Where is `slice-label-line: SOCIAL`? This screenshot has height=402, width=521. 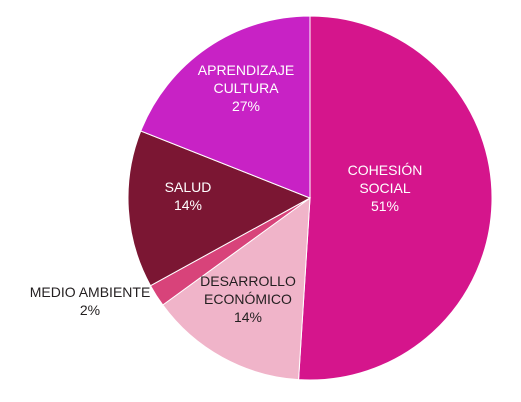
slice-label-line: SOCIAL is located at coordinates (385, 188).